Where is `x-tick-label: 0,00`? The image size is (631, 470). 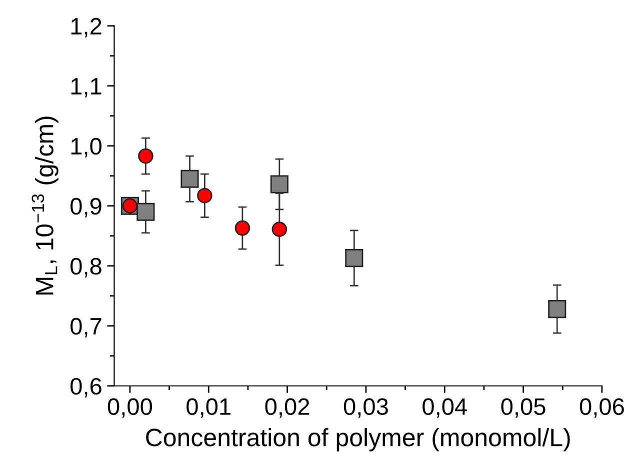 x-tick-label: 0,00 is located at coordinates (130, 408).